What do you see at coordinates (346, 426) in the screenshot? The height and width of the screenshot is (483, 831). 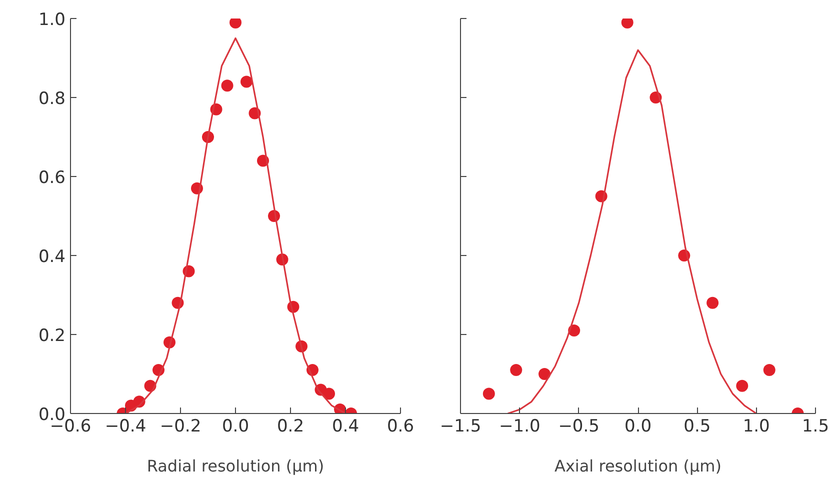 I see `x-tick-label: 0.4` at bounding box center [346, 426].